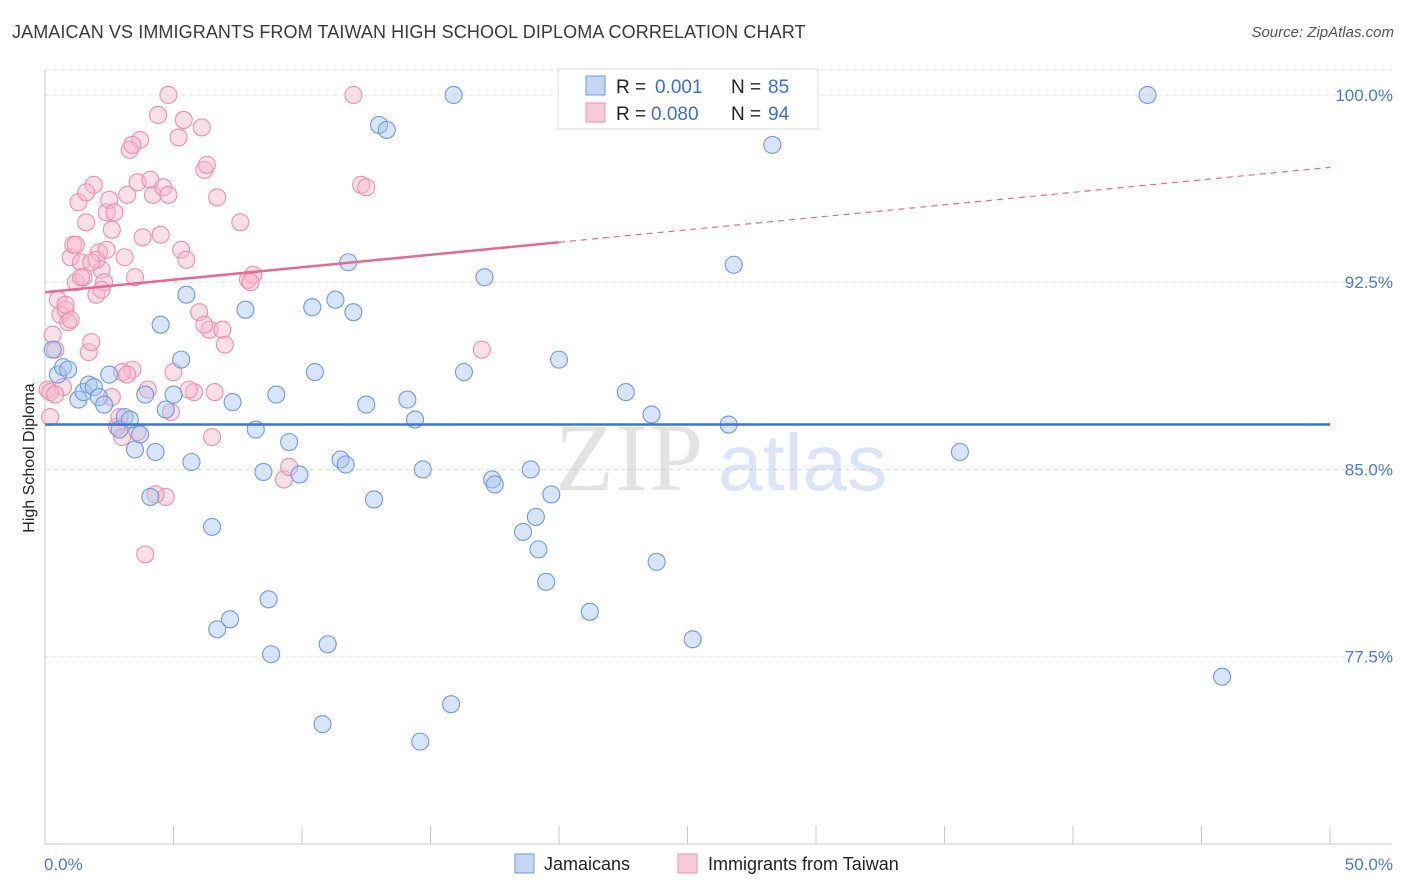 The image size is (1406, 892). What do you see at coordinates (29, 458) in the screenshot?
I see `y-axis-label: High School Diploma` at bounding box center [29, 458].